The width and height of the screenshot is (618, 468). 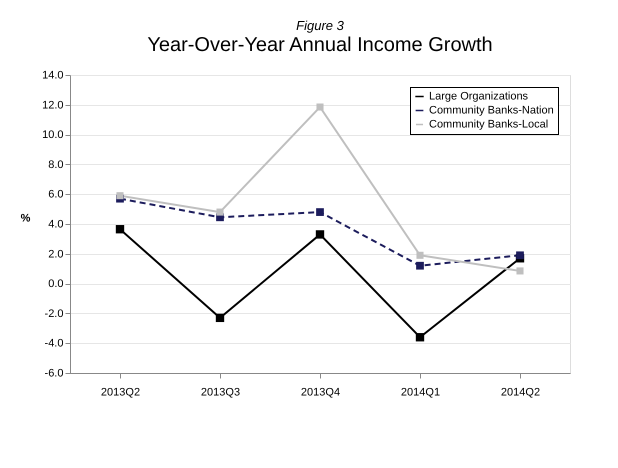 I want to click on legend-label: Large Organizations, so click(x=479, y=96).